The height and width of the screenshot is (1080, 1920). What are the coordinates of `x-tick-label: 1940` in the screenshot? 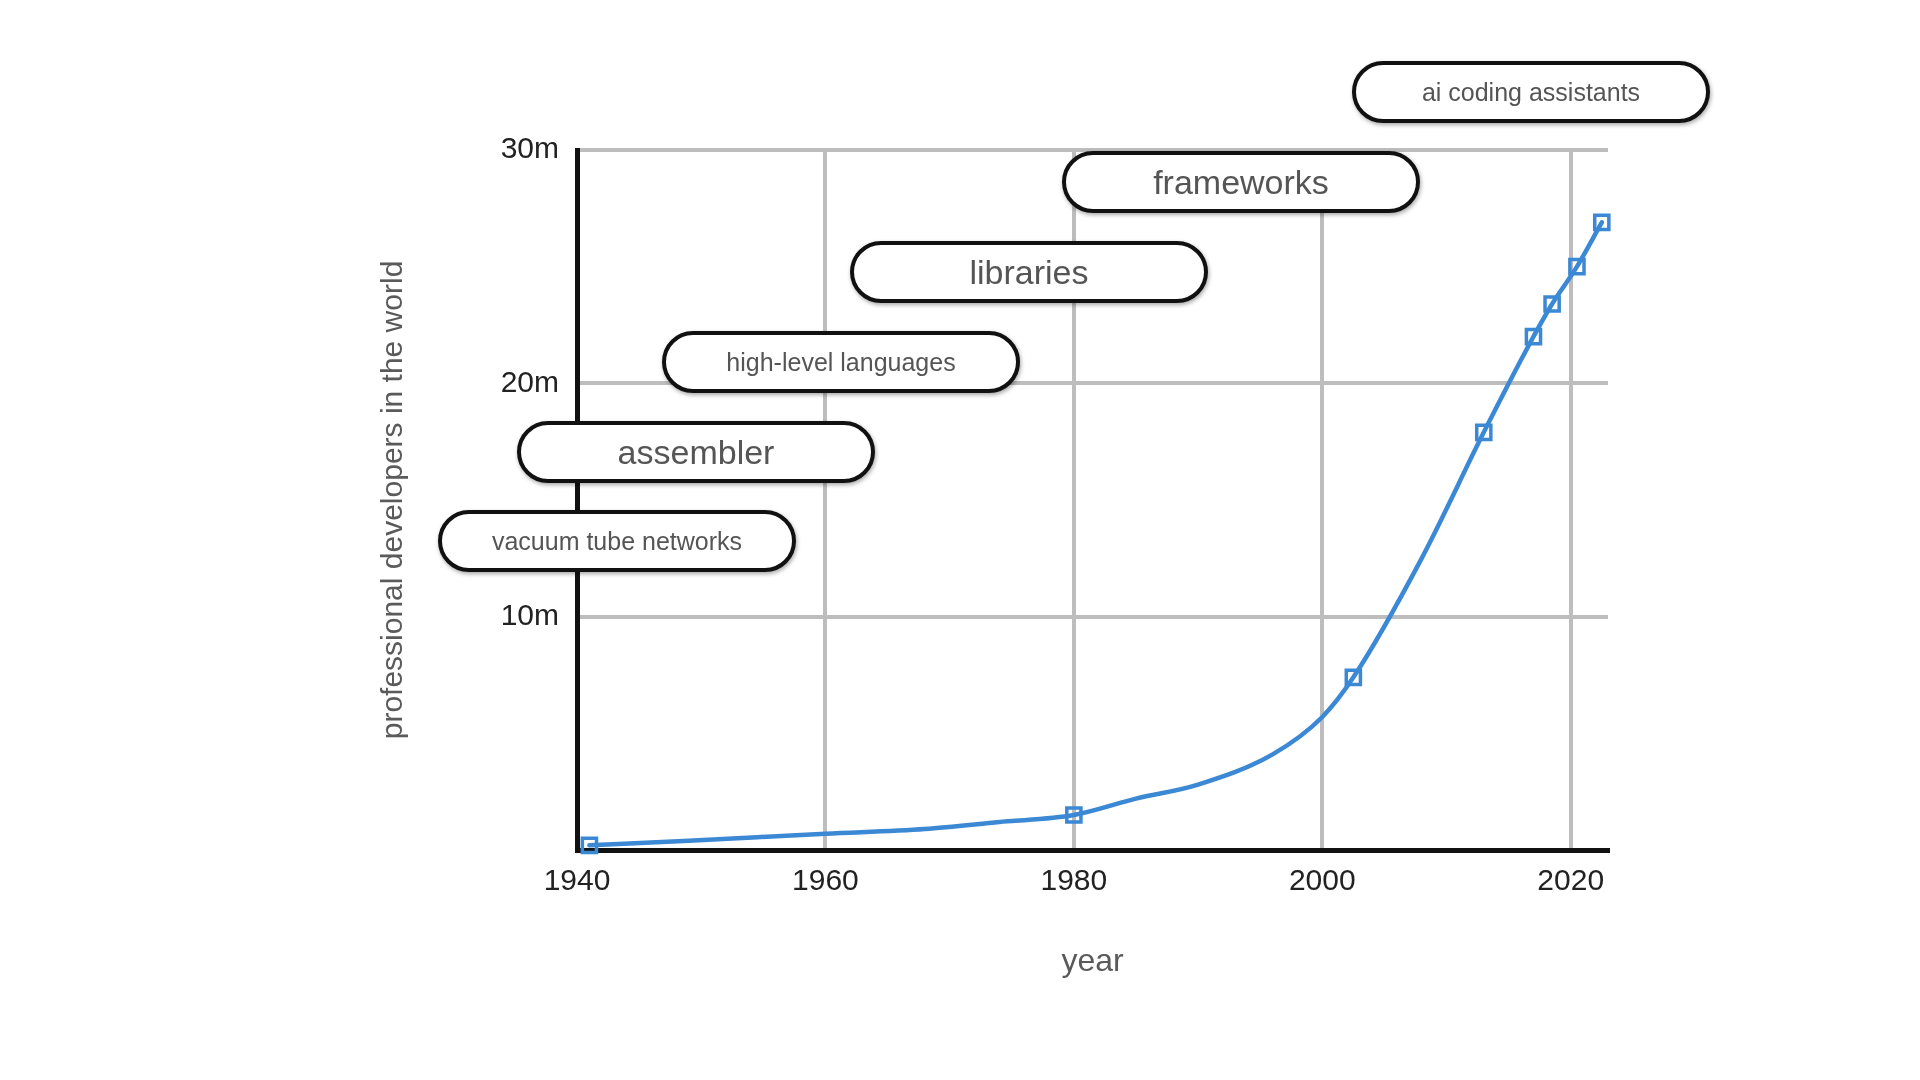 It's located at (577, 880).